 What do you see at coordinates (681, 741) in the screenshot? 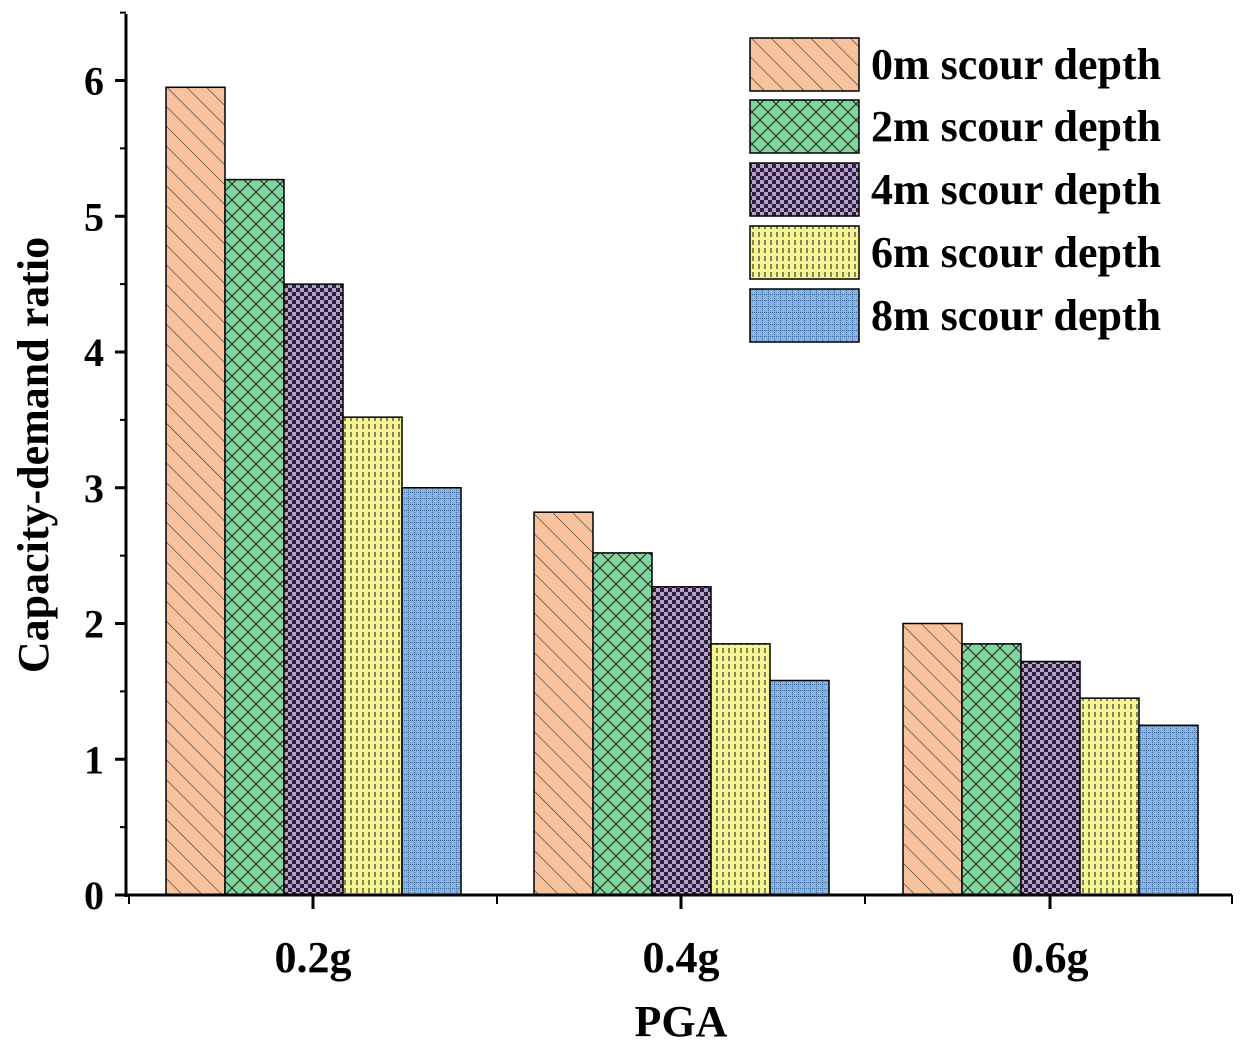
I see `bar-4m-scour-depth-0.4g` at bounding box center [681, 741].